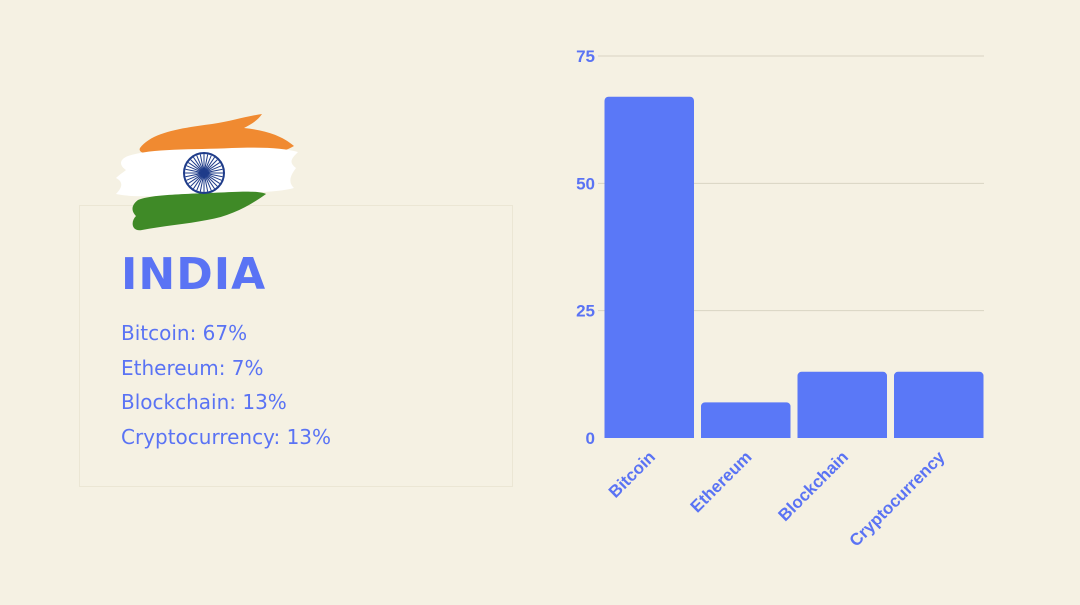  I want to click on bar-base-ethereum, so click(746, 436).